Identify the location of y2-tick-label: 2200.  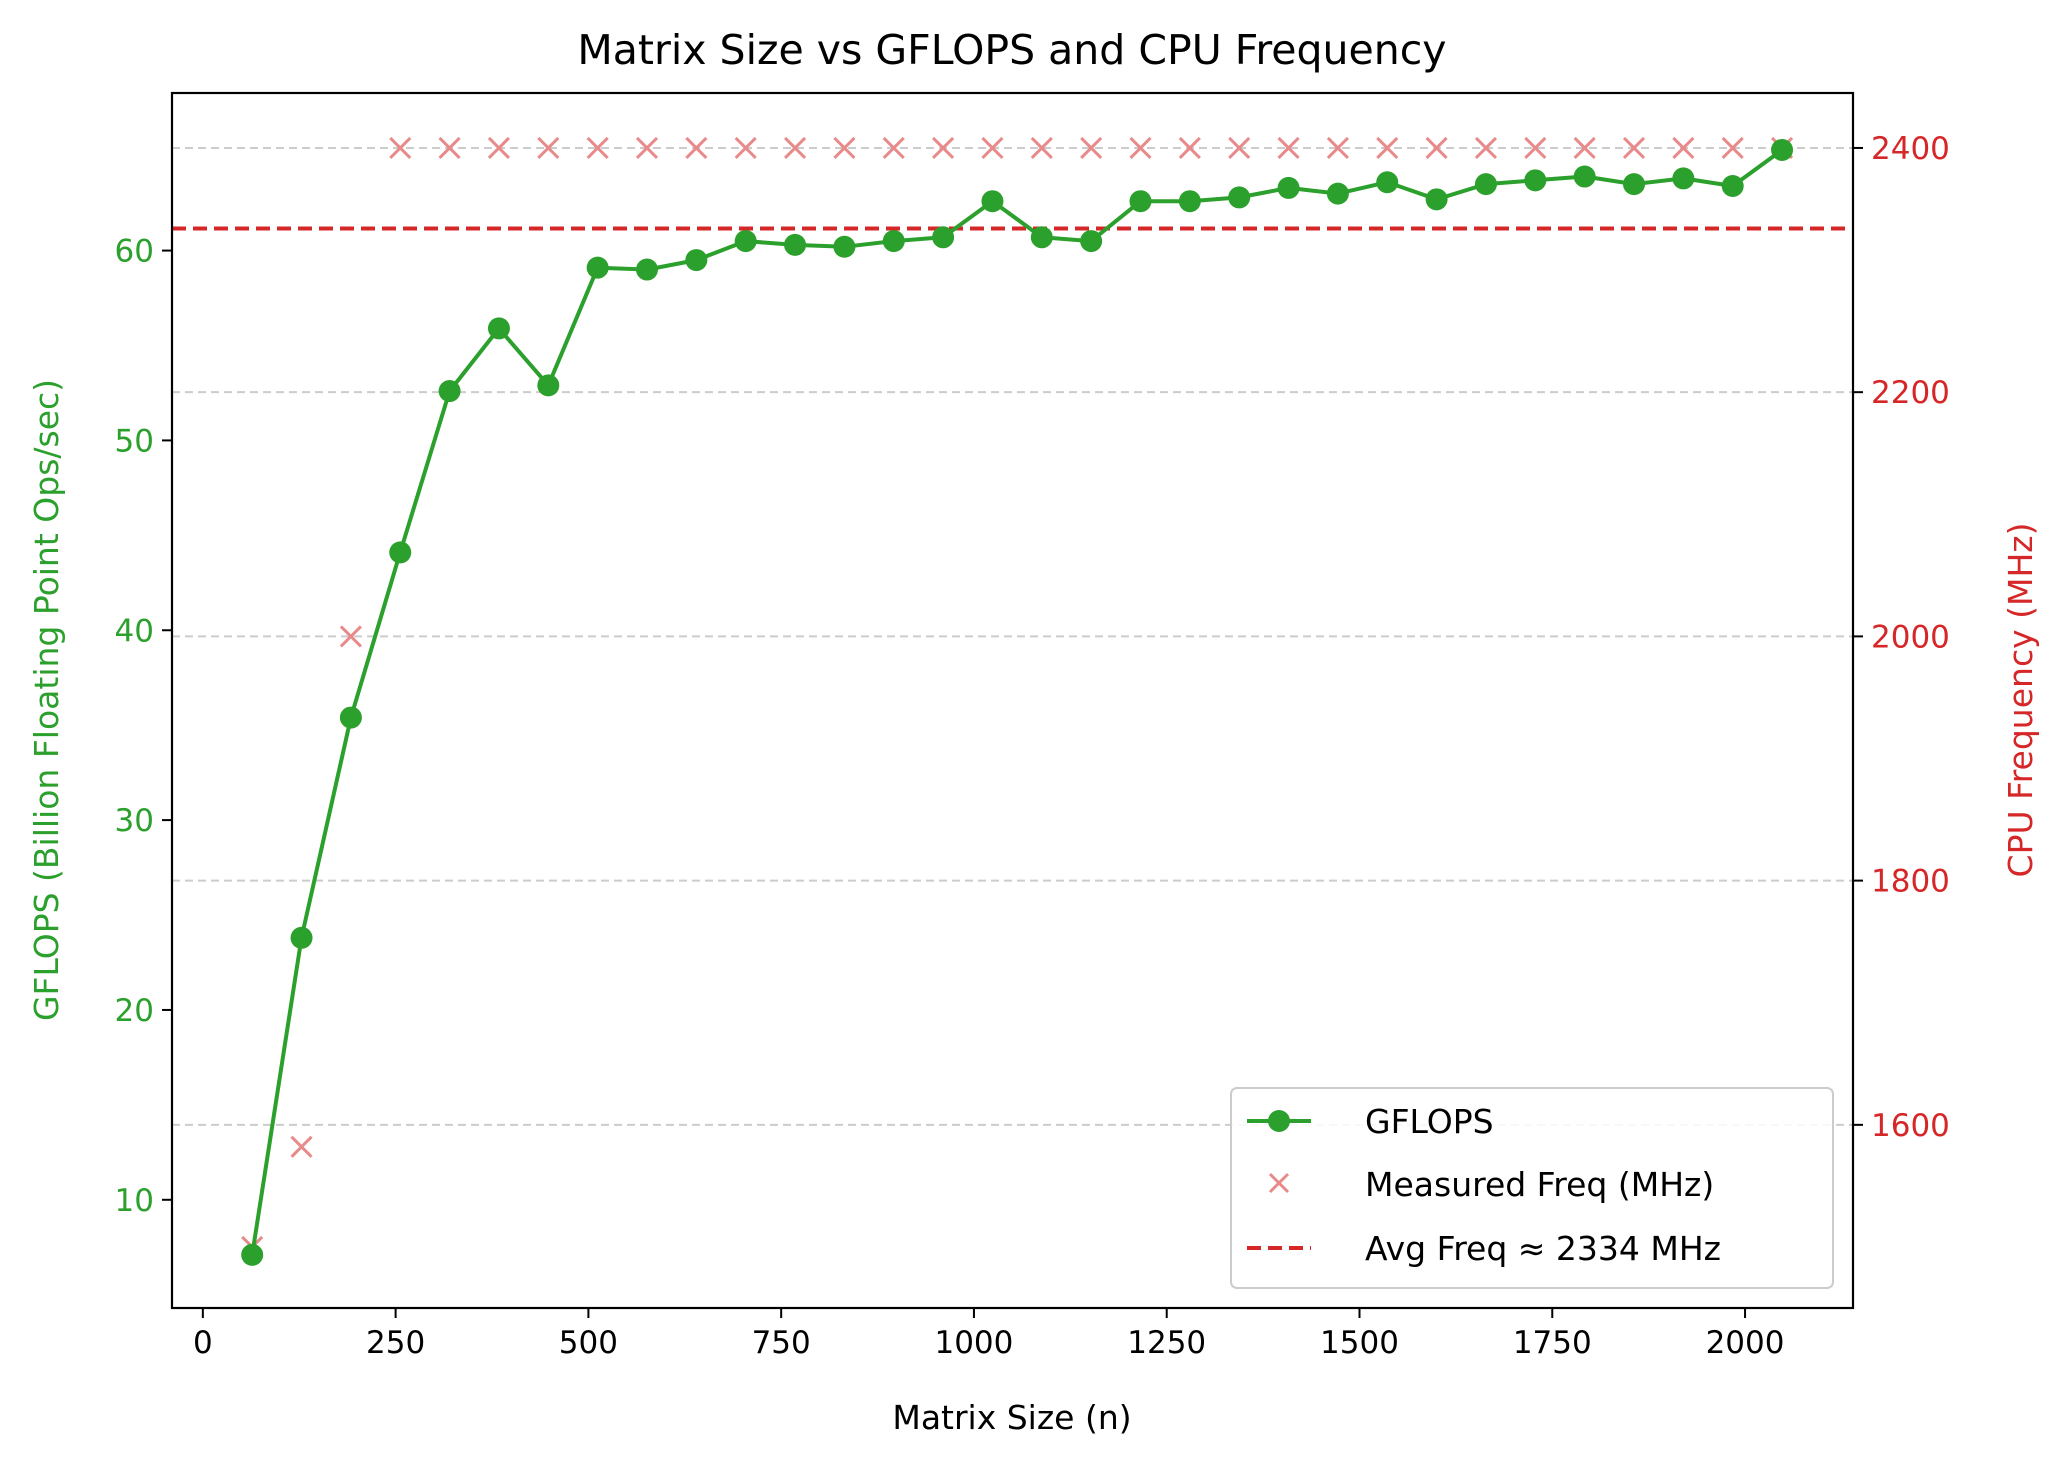
(1910, 393).